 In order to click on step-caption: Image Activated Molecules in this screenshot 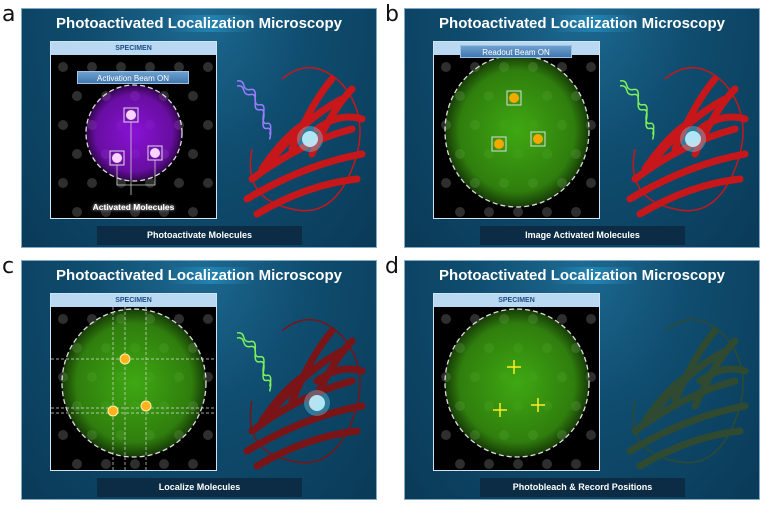, I will do `click(582, 235)`.